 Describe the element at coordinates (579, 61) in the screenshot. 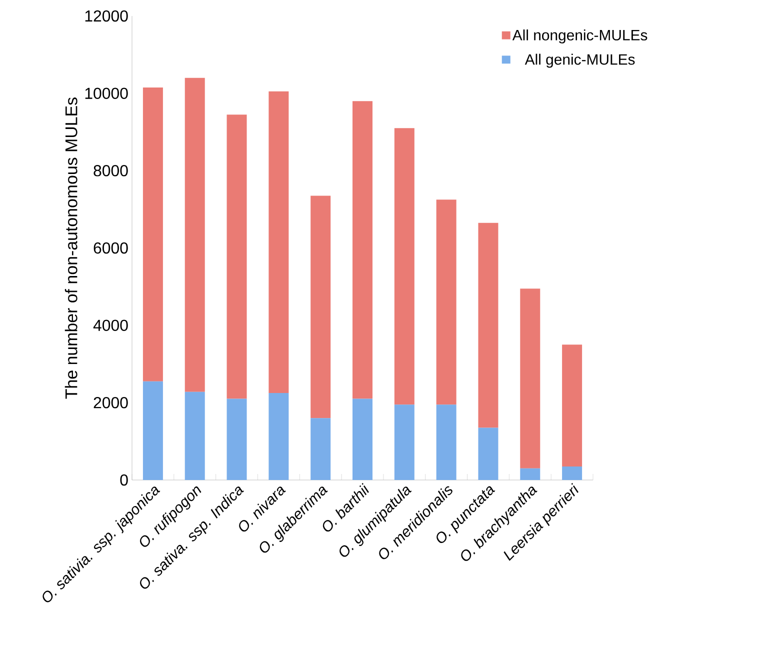

I see `legend-label: All genic-MULEs` at that location.